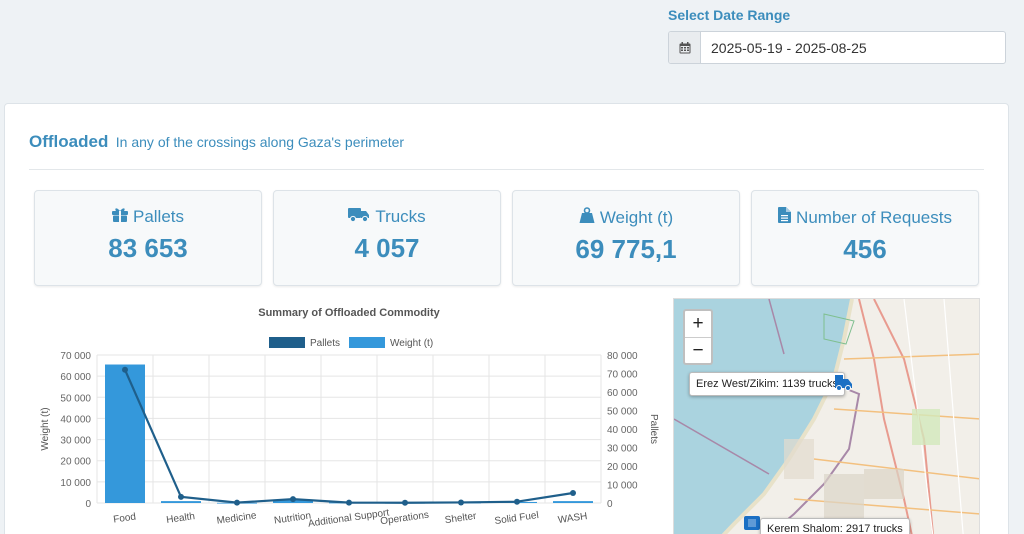 The image size is (1024, 534). What do you see at coordinates (158, 216) in the screenshot?
I see `stat-label: Pallets` at bounding box center [158, 216].